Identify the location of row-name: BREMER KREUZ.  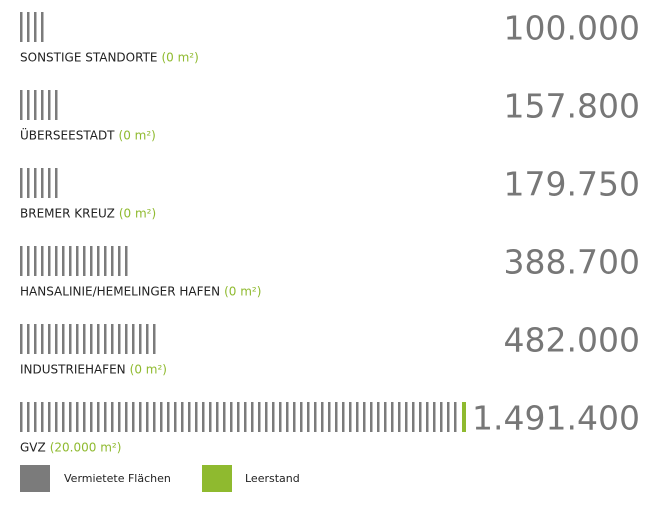
(67, 214).